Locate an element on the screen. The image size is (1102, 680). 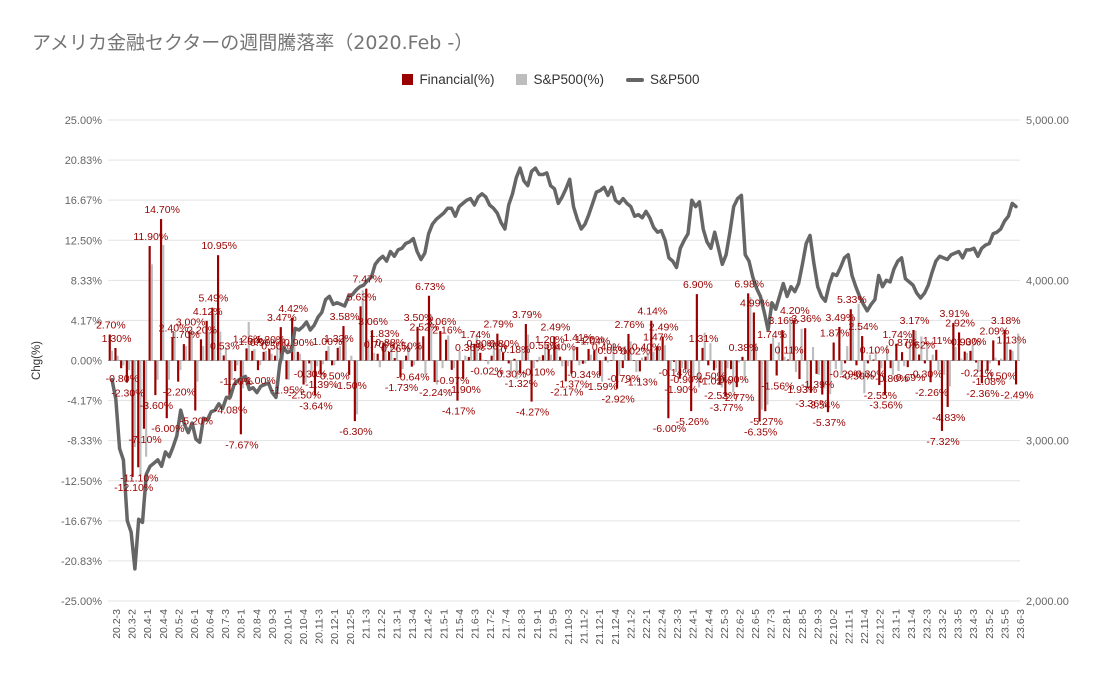
y-left-tick-label: -8.33% is located at coordinates (84, 442).